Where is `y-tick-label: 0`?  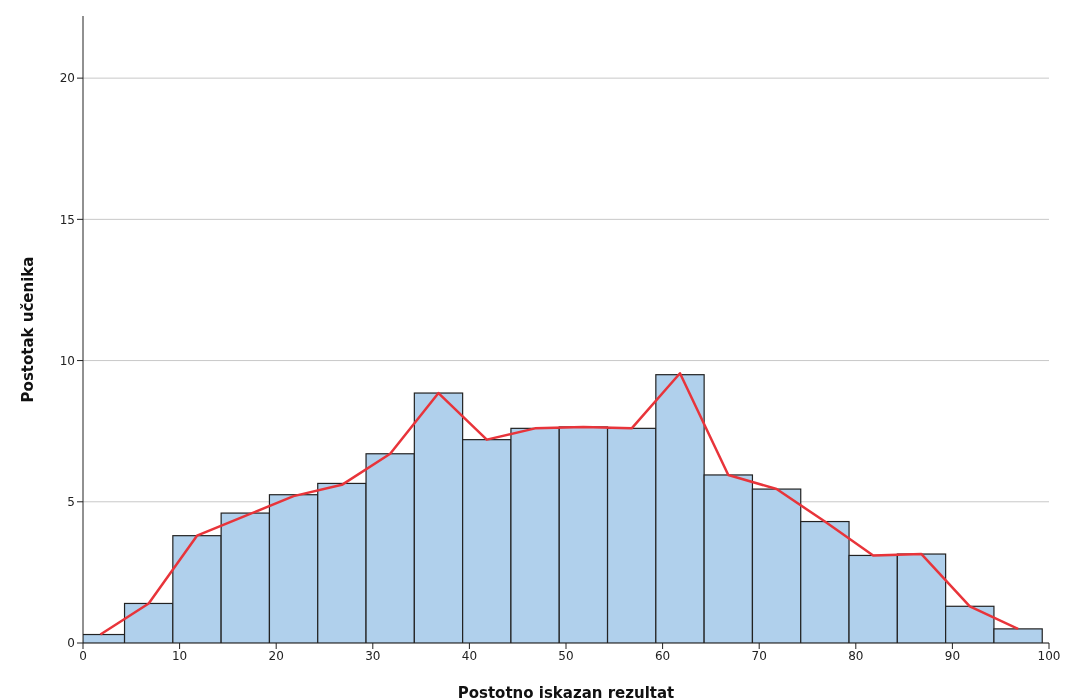
y-tick-label: 0 is located at coordinates (71, 643).